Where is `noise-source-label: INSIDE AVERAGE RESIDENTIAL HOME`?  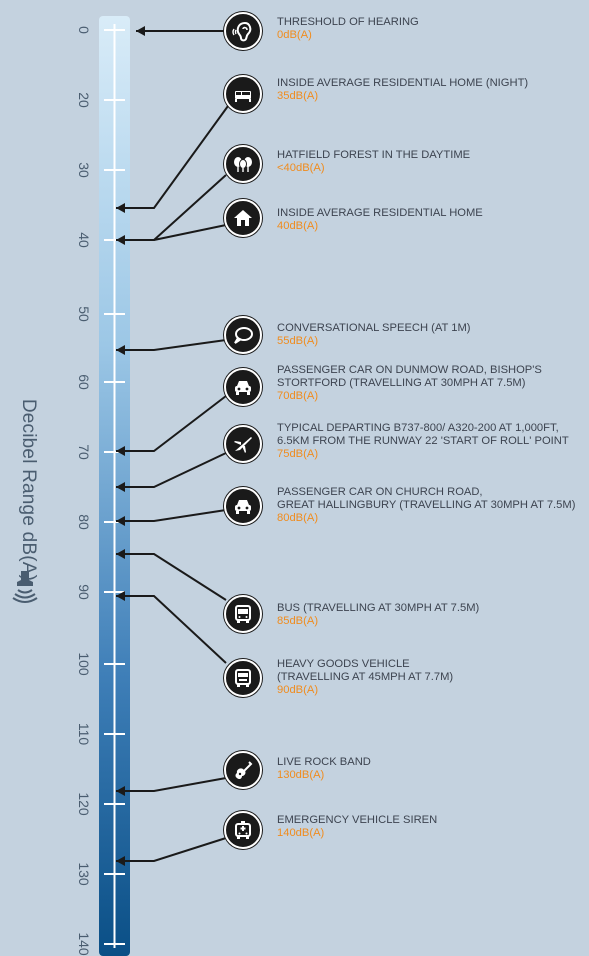 noise-source-label: INSIDE AVERAGE RESIDENTIAL HOME is located at coordinates (380, 213).